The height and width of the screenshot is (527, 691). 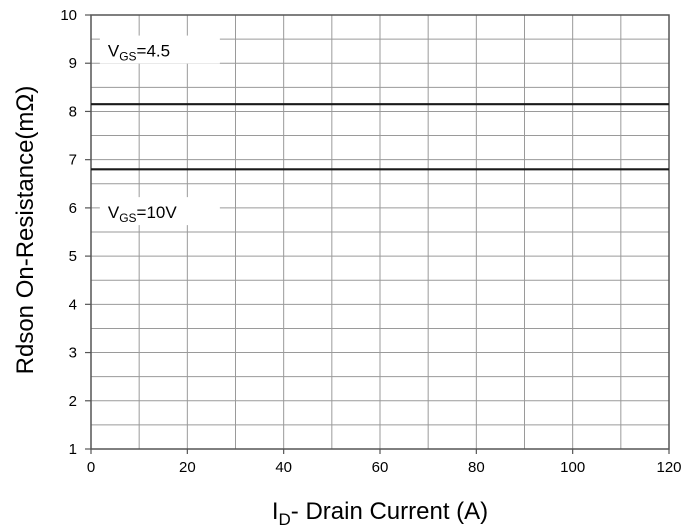 I want to click on y-tick-label: 5, so click(x=73, y=256).